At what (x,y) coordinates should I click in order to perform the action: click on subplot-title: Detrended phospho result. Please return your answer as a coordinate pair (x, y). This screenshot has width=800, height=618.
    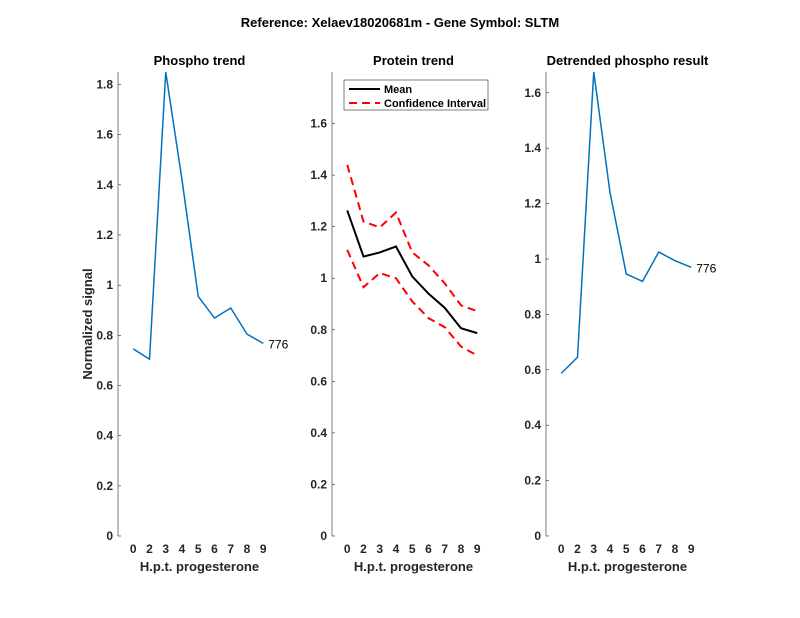
    Looking at the image, I should click on (628, 60).